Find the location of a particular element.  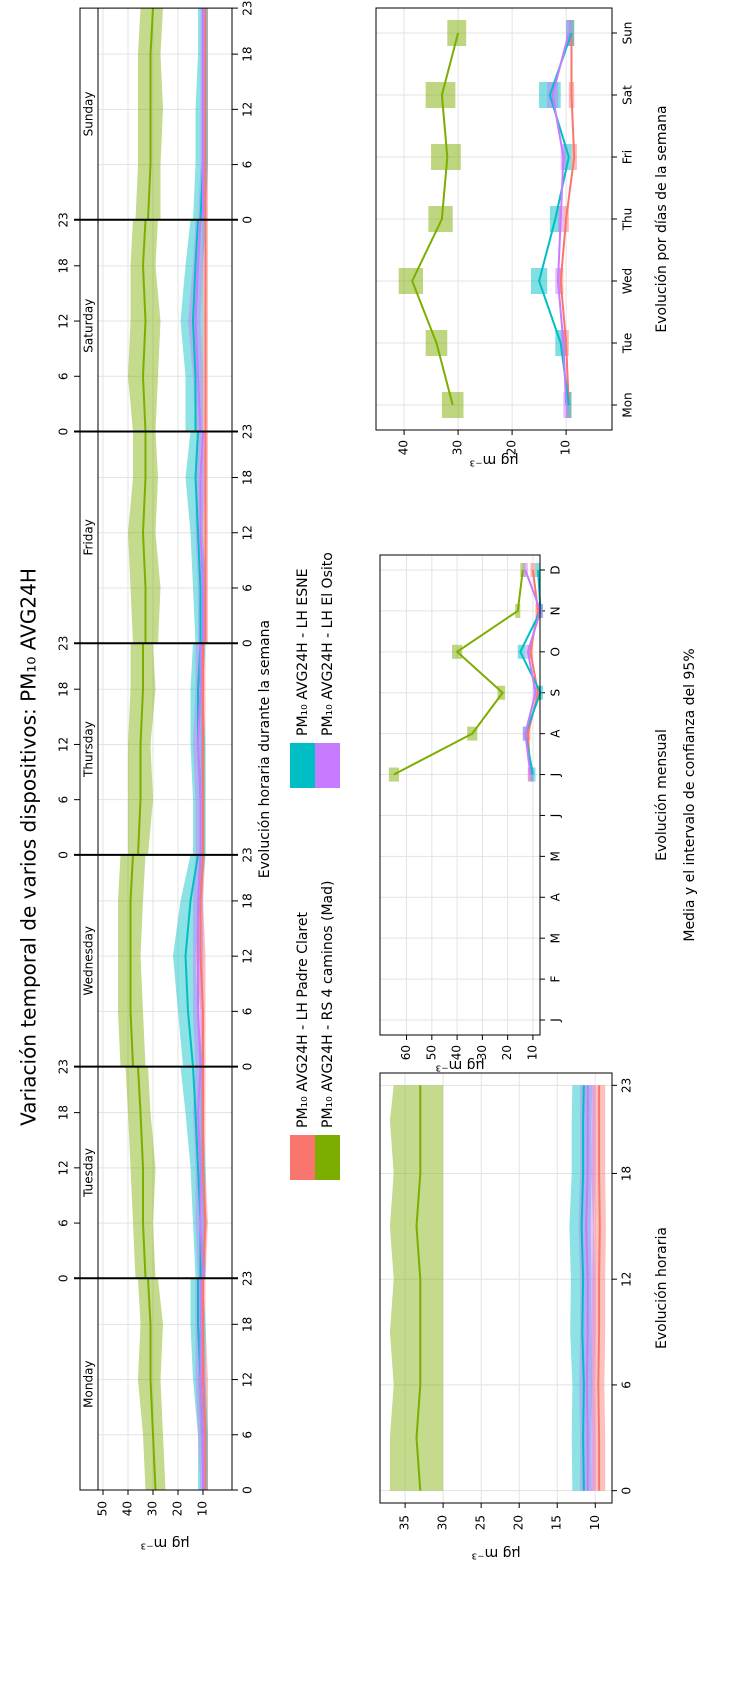

x-tick-label: Tue is located at coordinates (628, 344).